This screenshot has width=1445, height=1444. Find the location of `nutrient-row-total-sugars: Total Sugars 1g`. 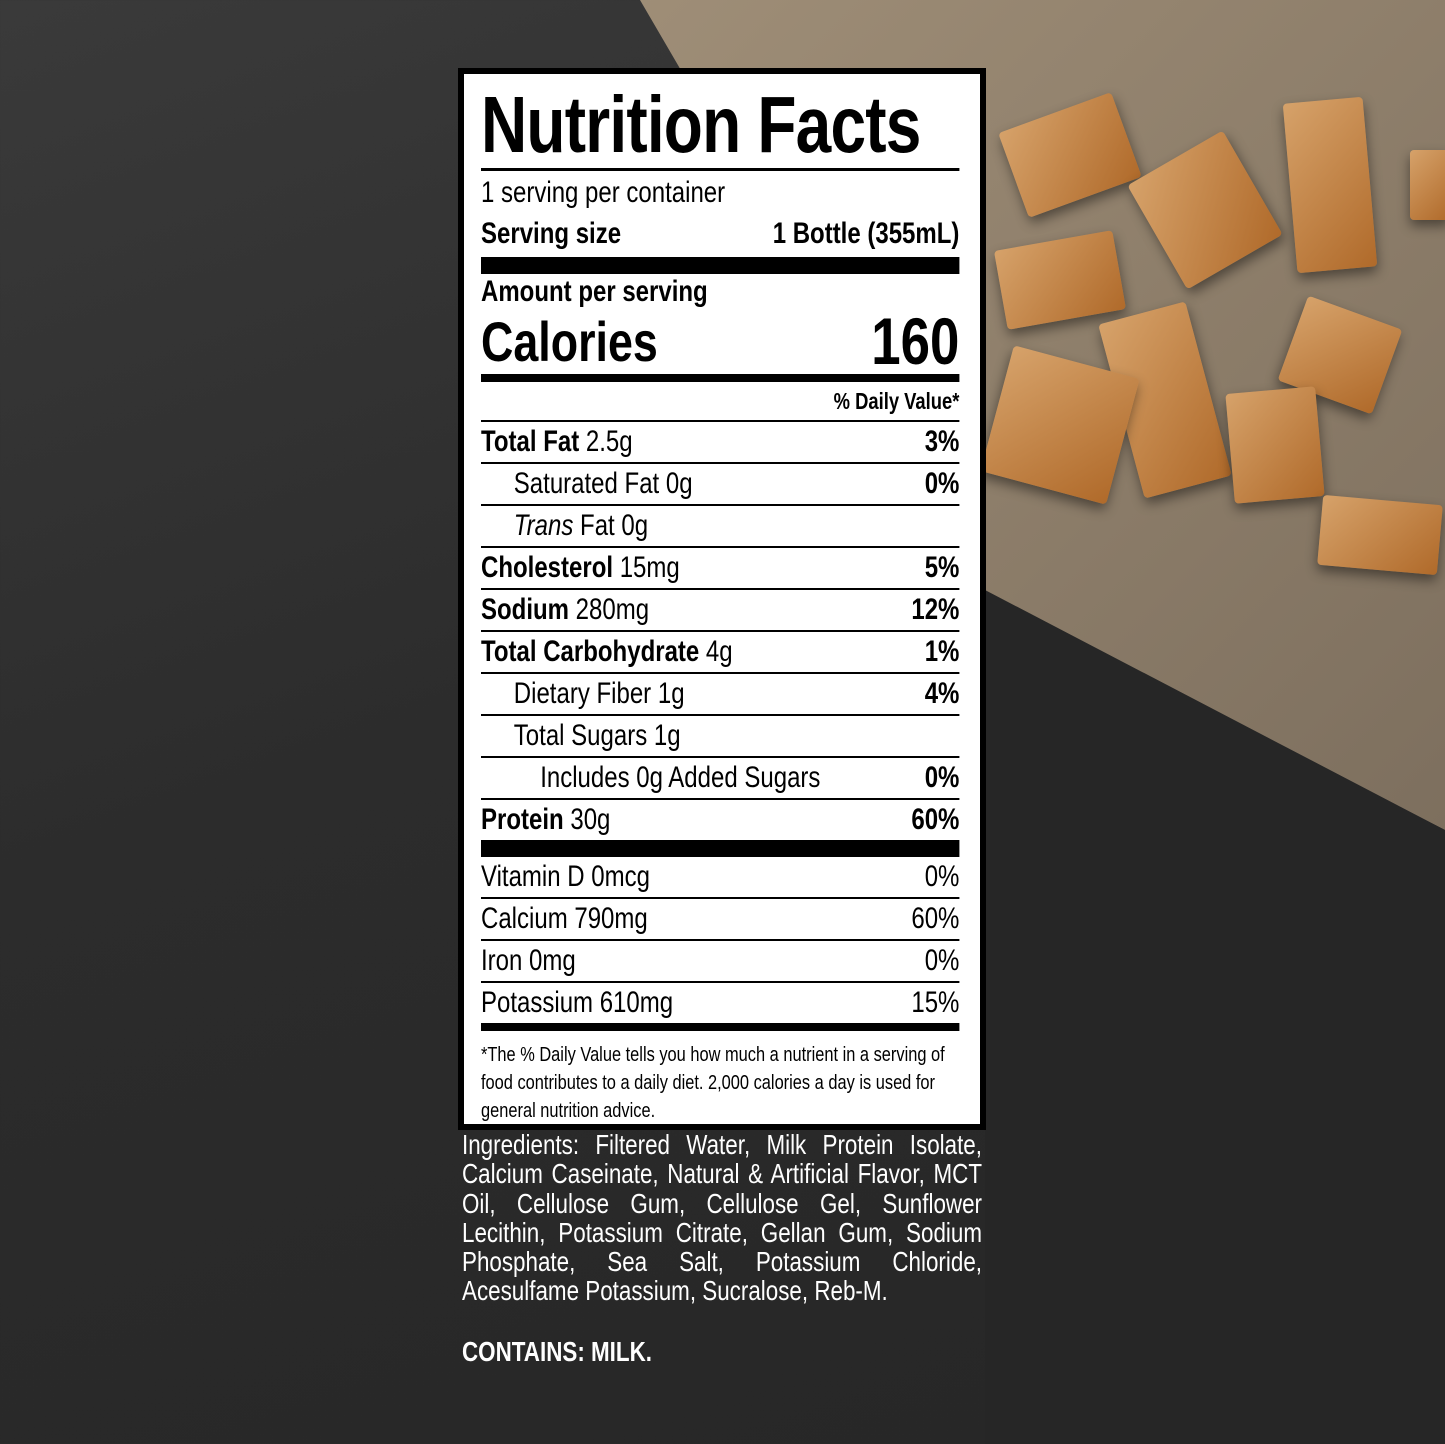

nutrient-row-total-sugars: Total Sugars 1g is located at coordinates (720, 737).